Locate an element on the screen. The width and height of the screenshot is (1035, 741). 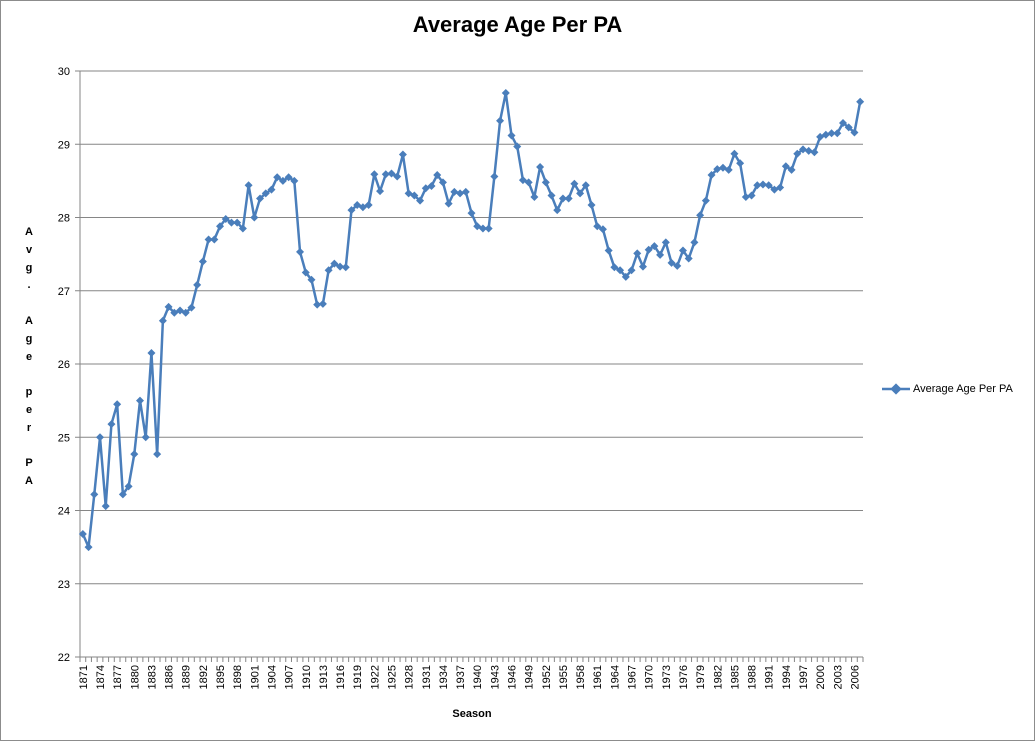
x-tick-label-1979: 1979 is located at coordinates (701, 677).